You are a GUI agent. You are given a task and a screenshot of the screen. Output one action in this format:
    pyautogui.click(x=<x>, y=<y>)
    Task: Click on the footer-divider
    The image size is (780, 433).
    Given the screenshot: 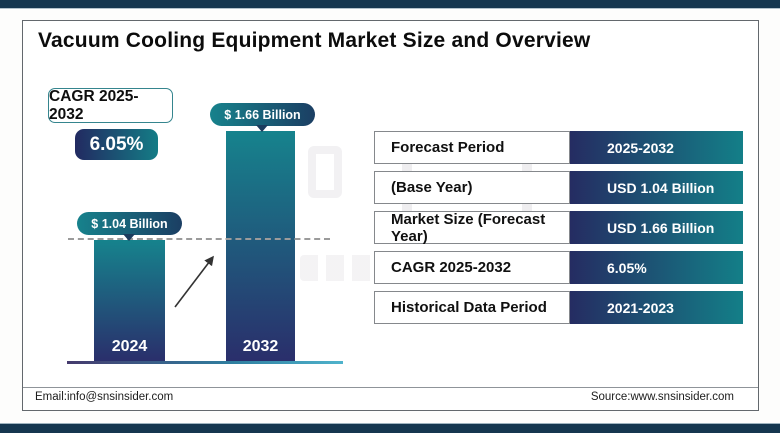 What is the action you would take?
    pyautogui.click(x=390, y=387)
    